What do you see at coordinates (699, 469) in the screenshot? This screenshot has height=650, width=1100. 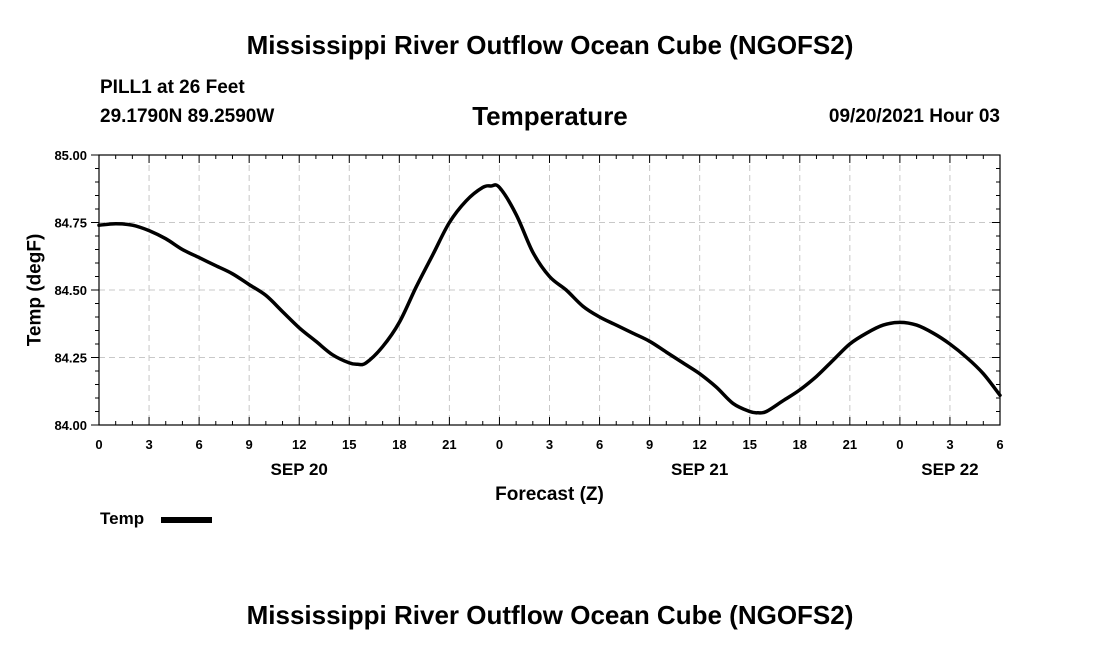 I see `x-date-label: SEP 21` at bounding box center [699, 469].